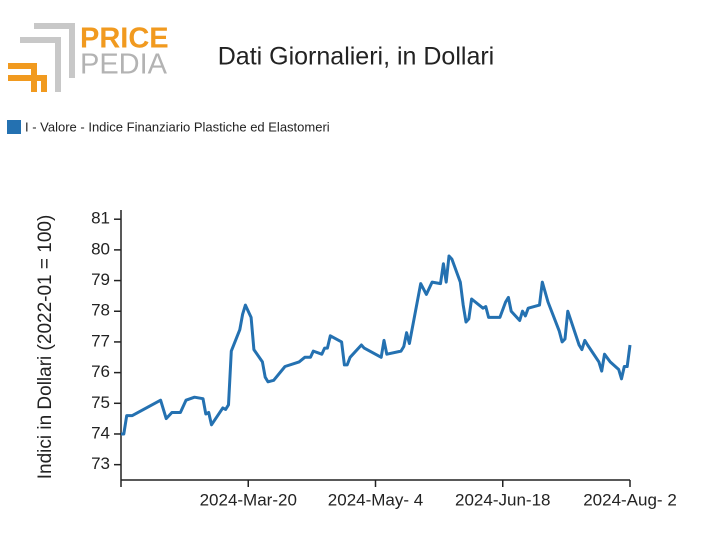 Image resolution: width=712 pixels, height=555 pixels. I want to click on x-tick-label: 2024-Jun-18, so click(502, 499).